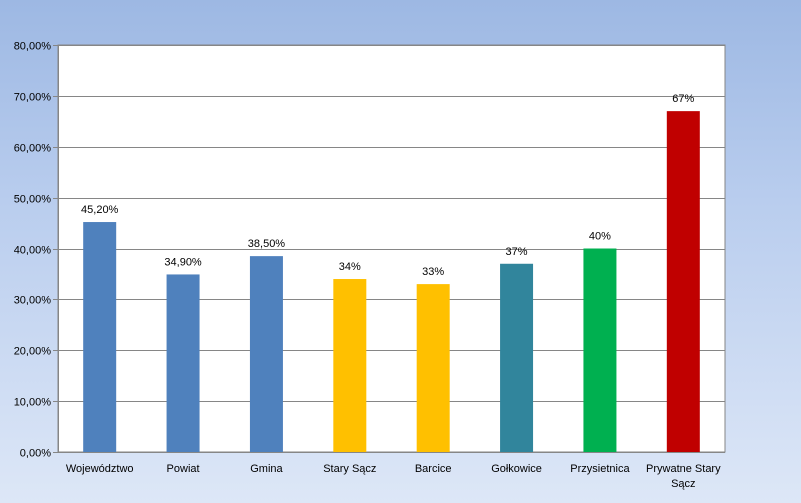 The width and height of the screenshot is (801, 503). I want to click on y-tick-label: 70,00%, so click(33, 98).